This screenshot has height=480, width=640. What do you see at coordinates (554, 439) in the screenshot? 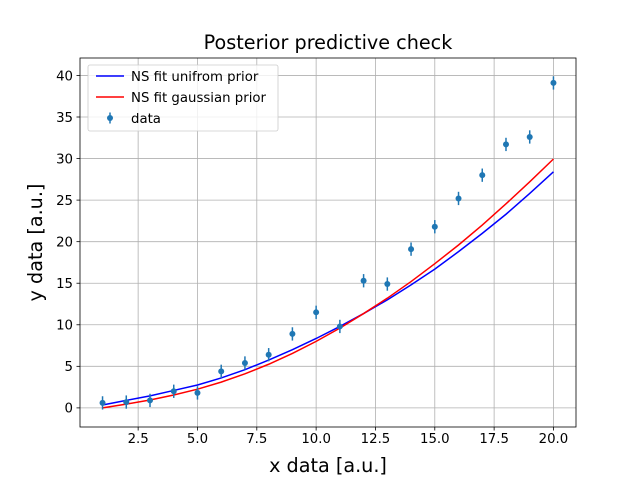
I see `x-tick-label: 20.0` at bounding box center [554, 439].